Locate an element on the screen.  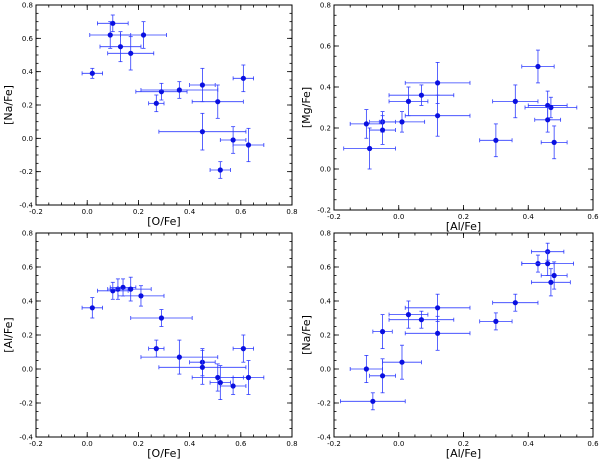
y-axis-label: [Na/Fe] is located at coordinates (306, 335).